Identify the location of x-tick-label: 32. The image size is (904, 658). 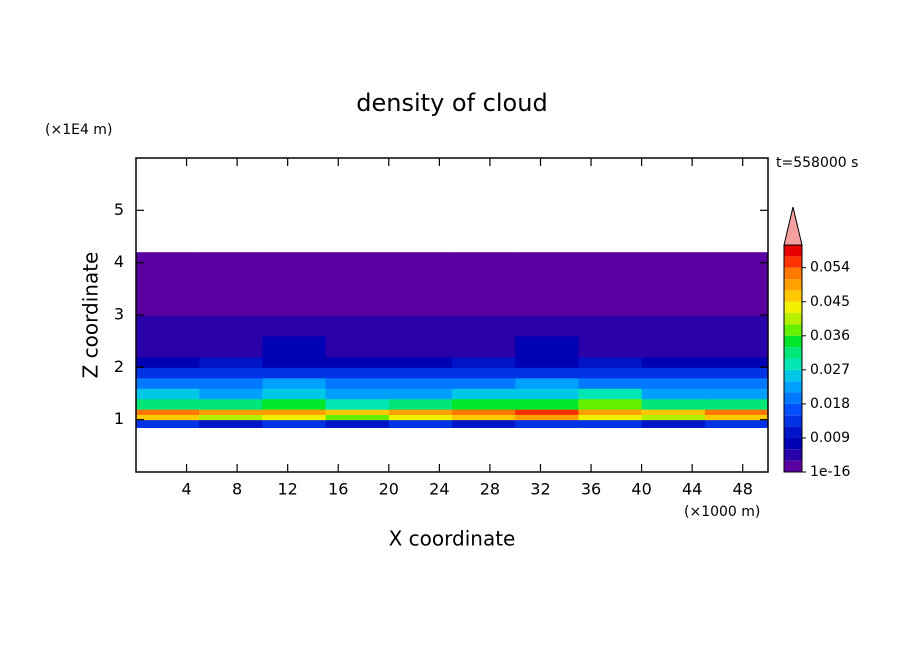
(540, 489).